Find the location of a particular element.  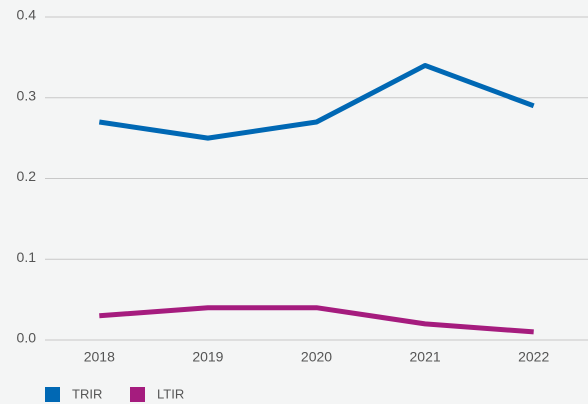

x-tick-label: 2022 is located at coordinates (533, 357).